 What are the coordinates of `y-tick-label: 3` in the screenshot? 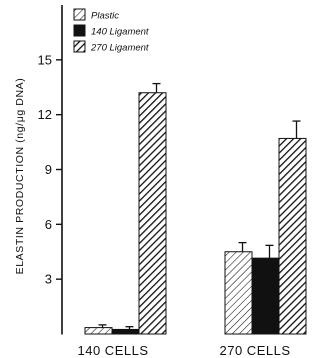 It's located at (48, 279).